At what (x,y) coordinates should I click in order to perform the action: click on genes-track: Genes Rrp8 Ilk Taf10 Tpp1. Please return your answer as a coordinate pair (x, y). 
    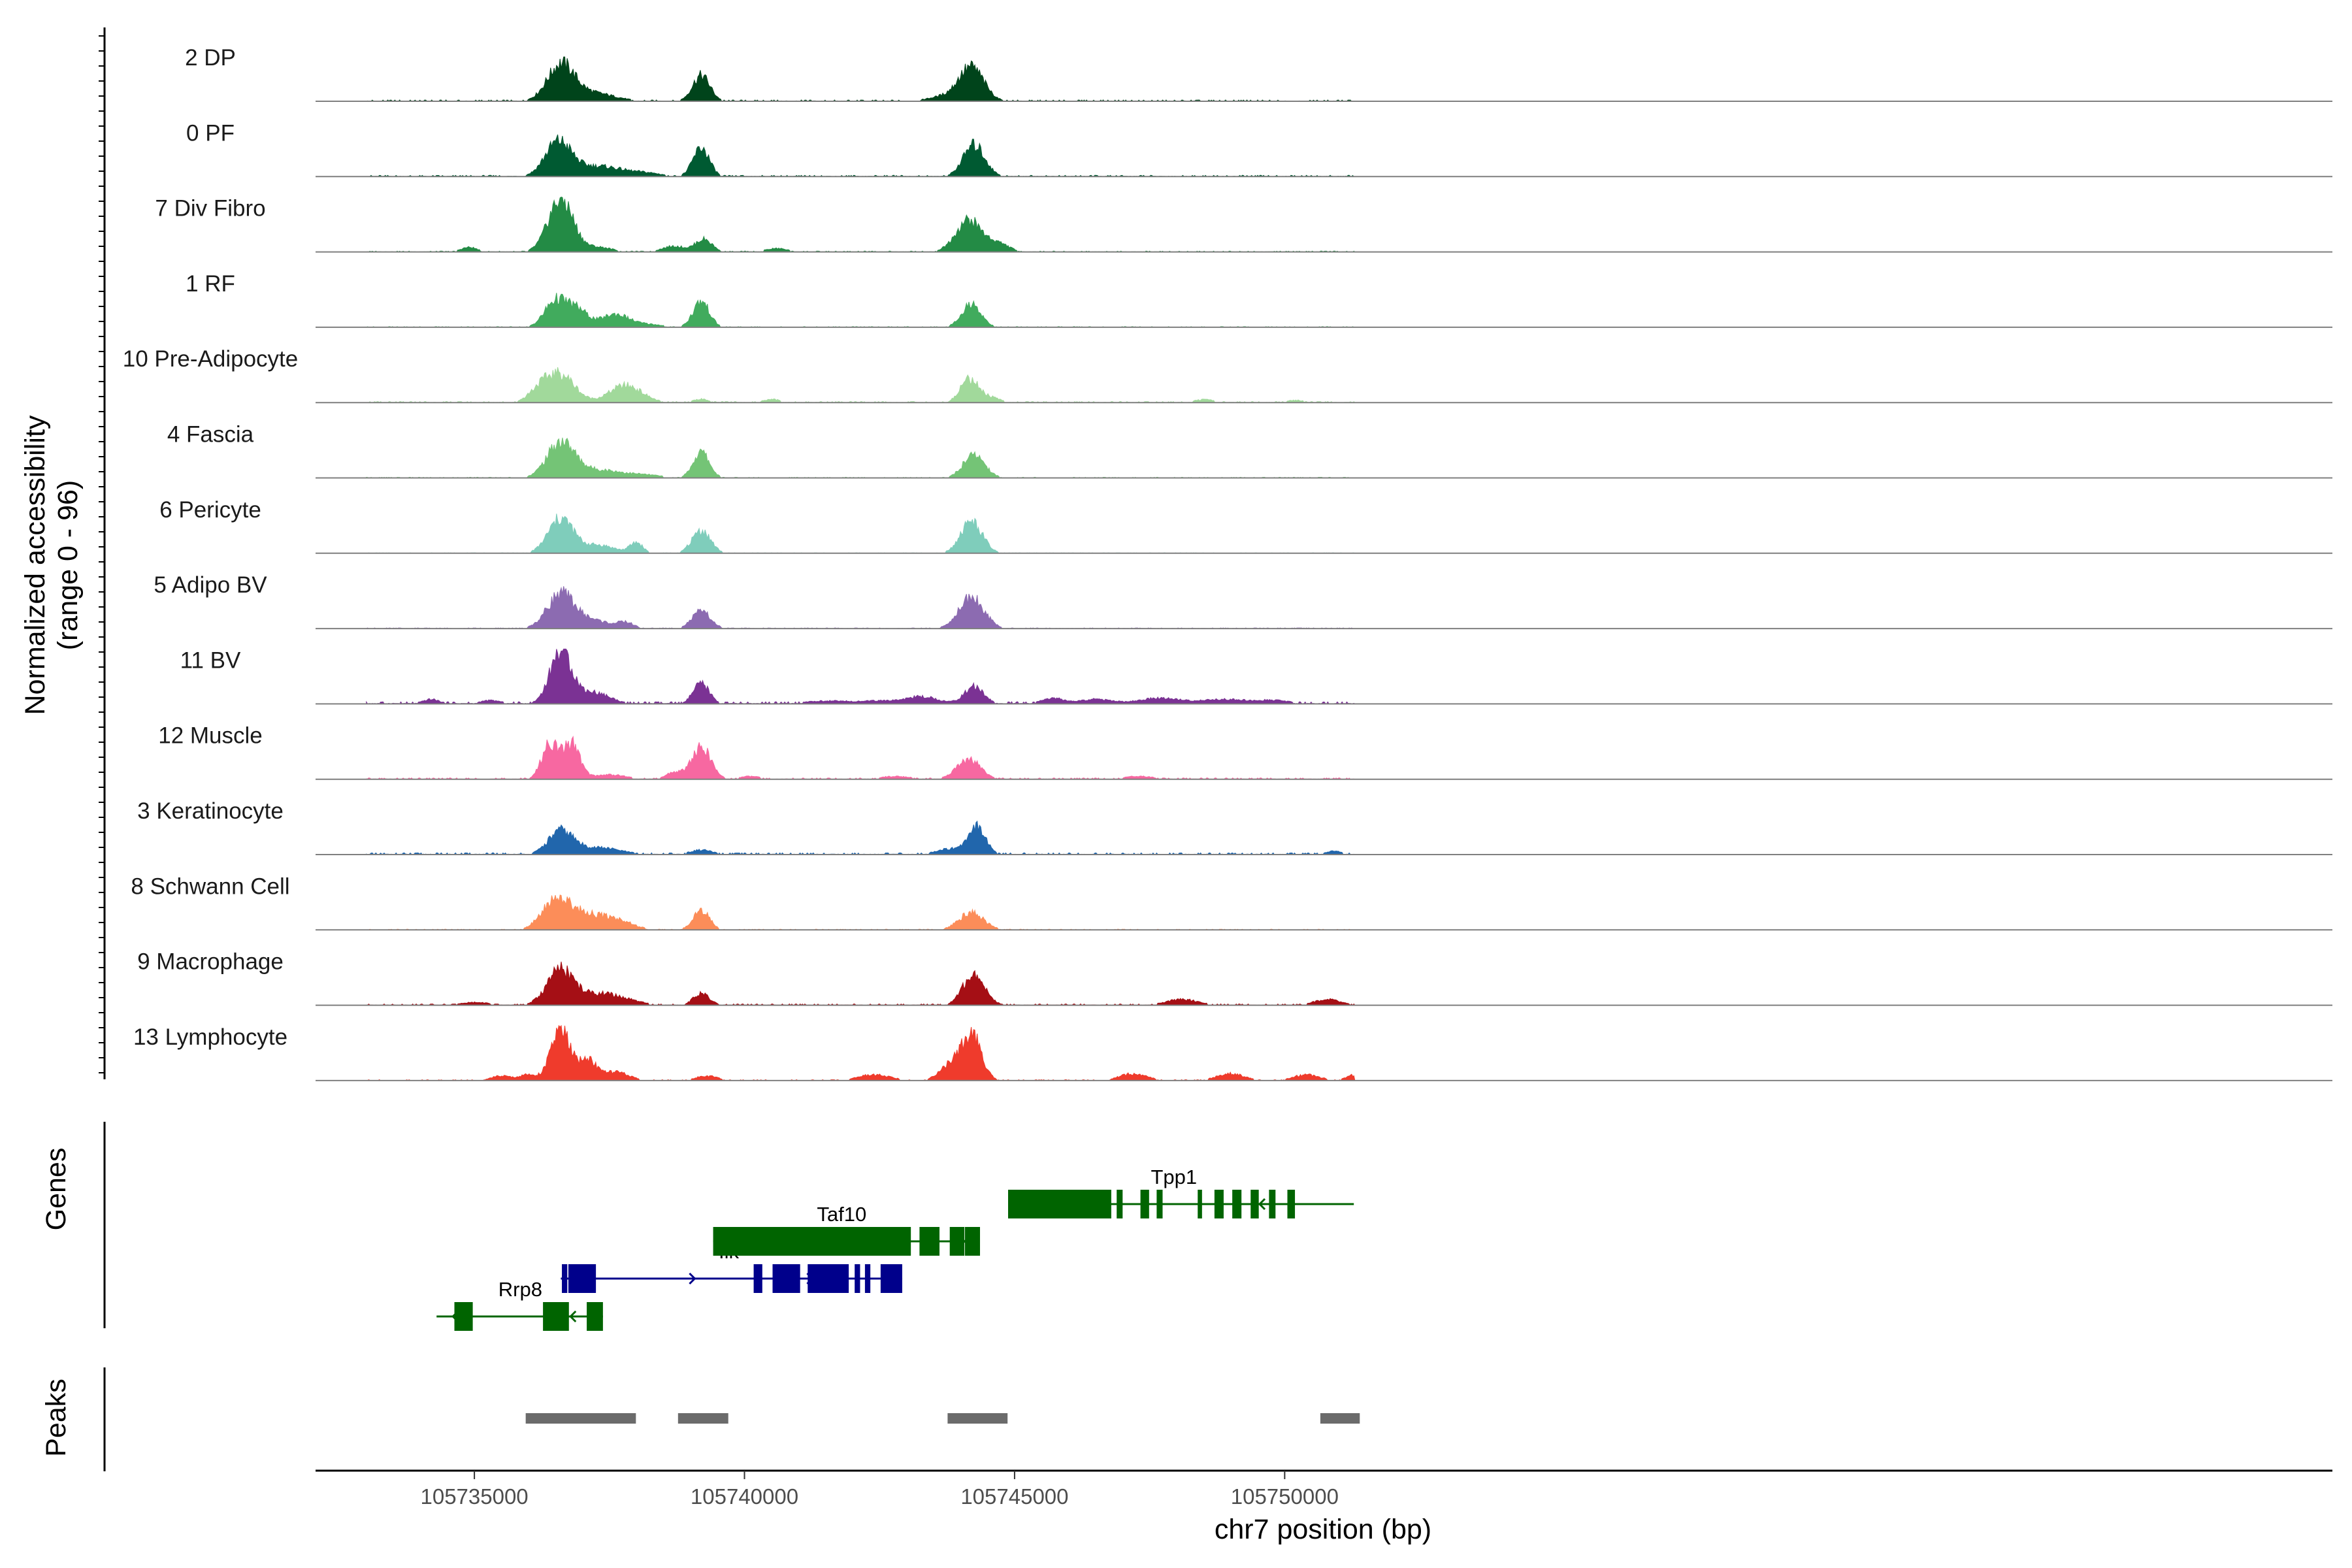
    Looking at the image, I should click on (697, 1226).